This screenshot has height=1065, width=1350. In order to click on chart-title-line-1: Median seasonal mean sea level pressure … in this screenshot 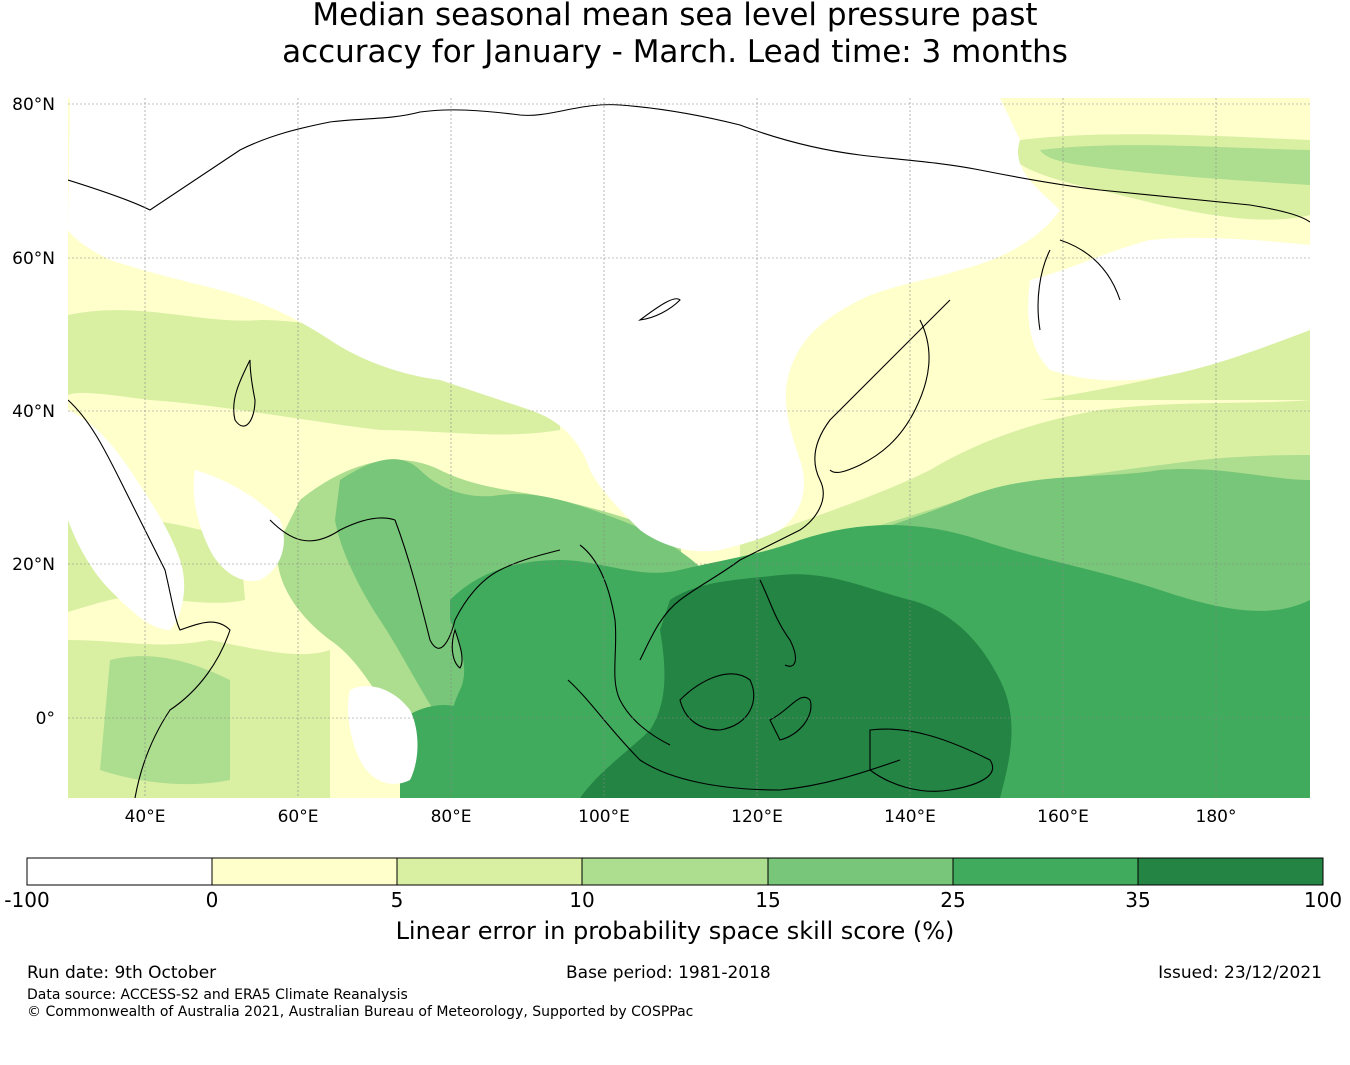, I will do `click(675, 16)`.